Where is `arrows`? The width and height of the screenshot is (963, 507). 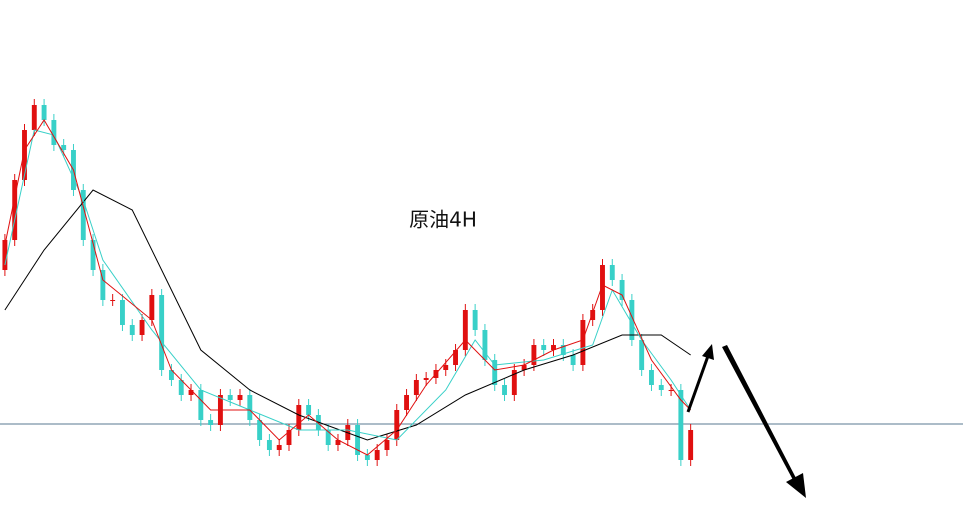 arrows is located at coordinates (746, 421).